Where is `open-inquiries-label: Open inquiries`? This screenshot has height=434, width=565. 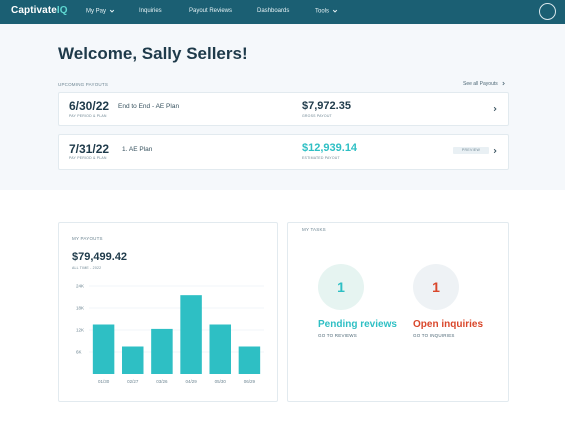
open-inquiries-label: Open inquiries is located at coordinates (448, 324).